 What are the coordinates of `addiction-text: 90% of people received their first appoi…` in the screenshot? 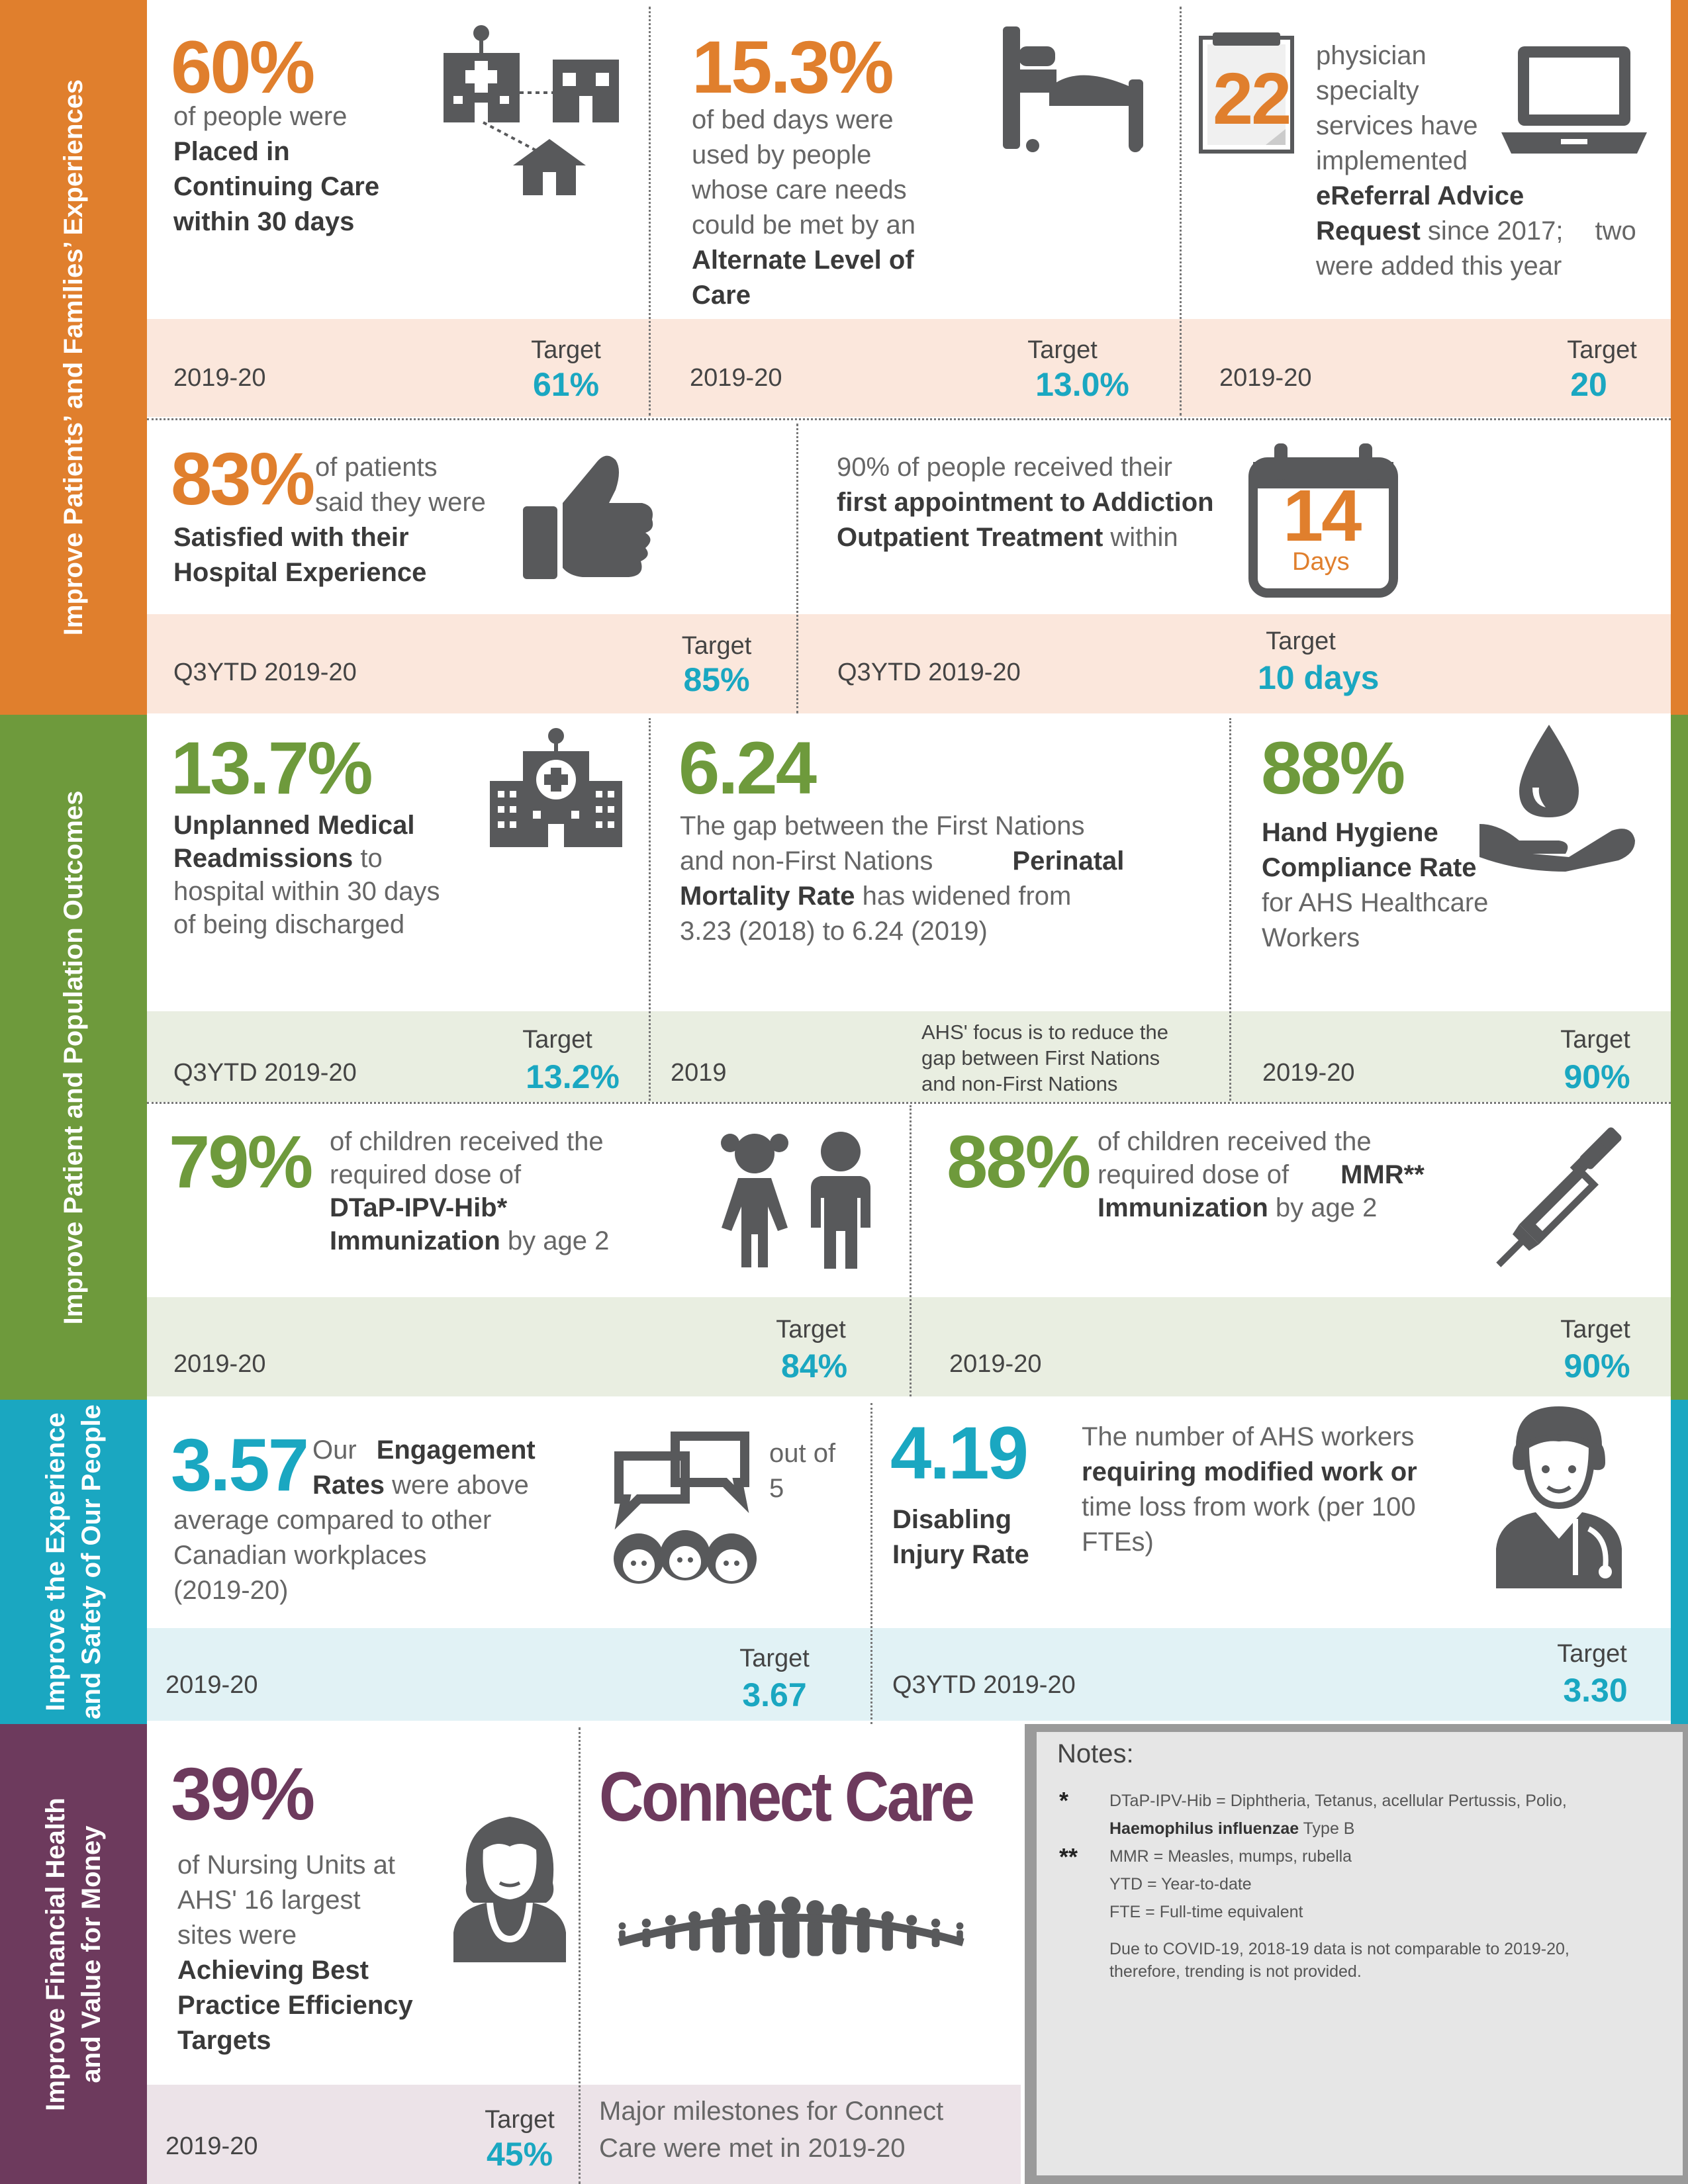 It's located at (1025, 503).